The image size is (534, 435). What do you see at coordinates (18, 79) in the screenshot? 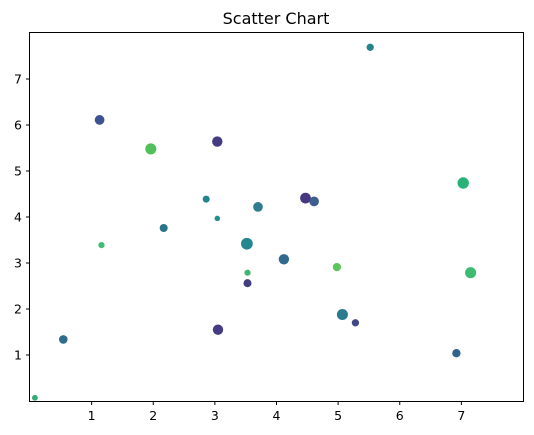
I see `y-tick-label: 7` at bounding box center [18, 79].